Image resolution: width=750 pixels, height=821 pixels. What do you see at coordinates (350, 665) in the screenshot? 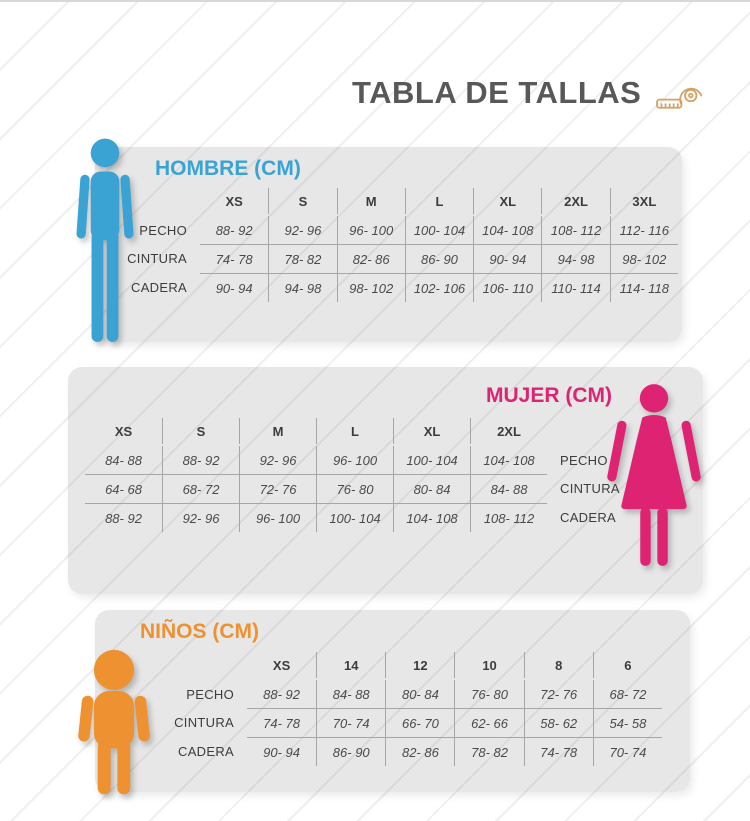
I see `column-header: 14` at bounding box center [350, 665].